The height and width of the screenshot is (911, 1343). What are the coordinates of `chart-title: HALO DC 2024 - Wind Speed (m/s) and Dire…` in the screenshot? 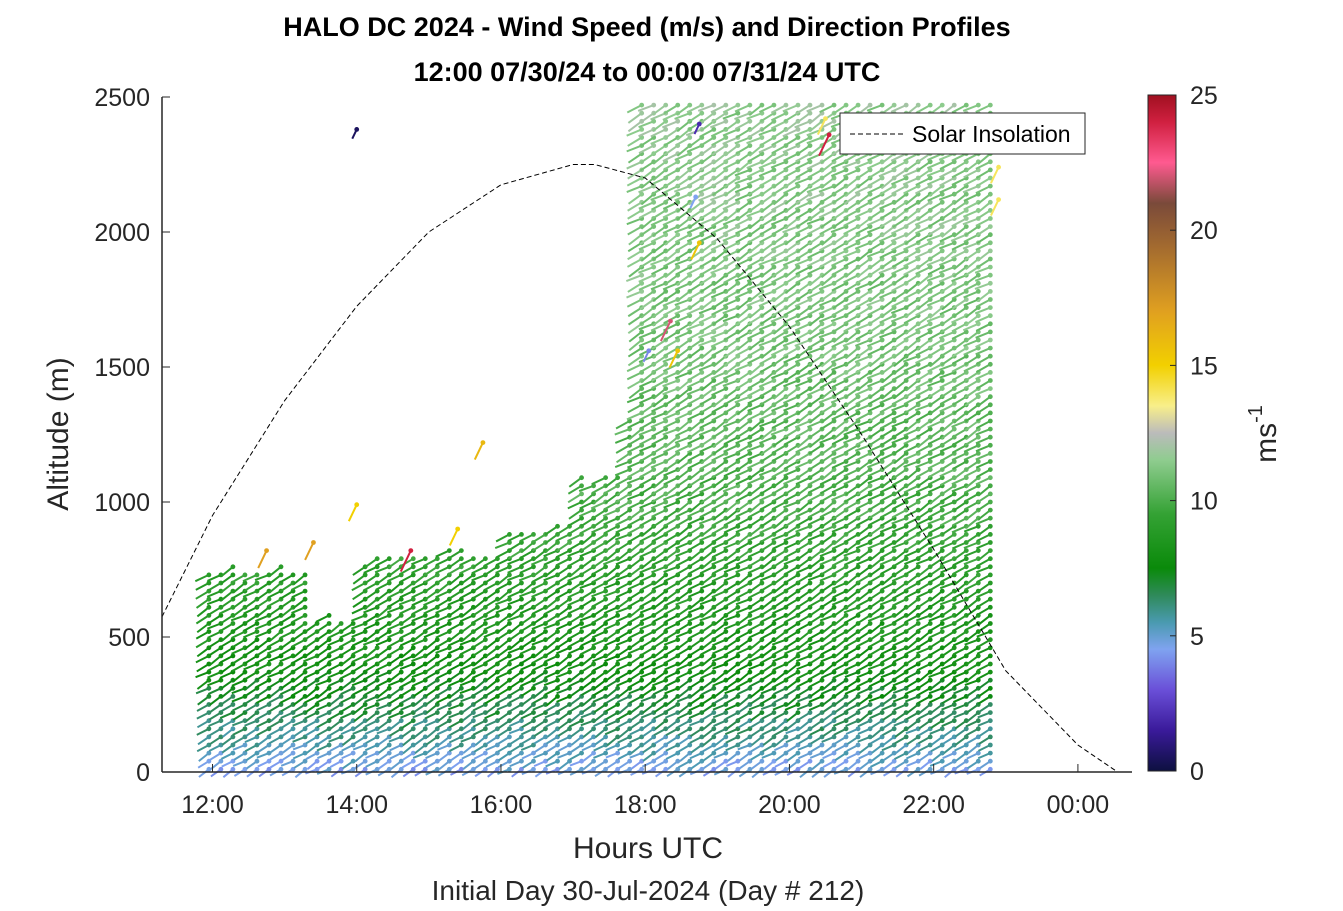 It's located at (647, 27).